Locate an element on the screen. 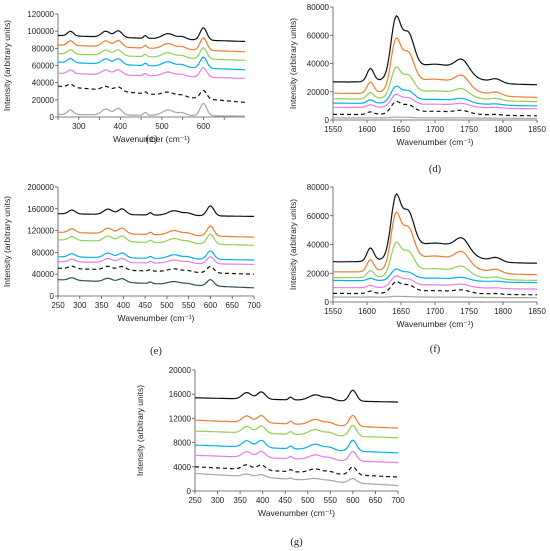 The height and width of the screenshot is (551, 550). panel-label: (d) is located at coordinates (435, 169).